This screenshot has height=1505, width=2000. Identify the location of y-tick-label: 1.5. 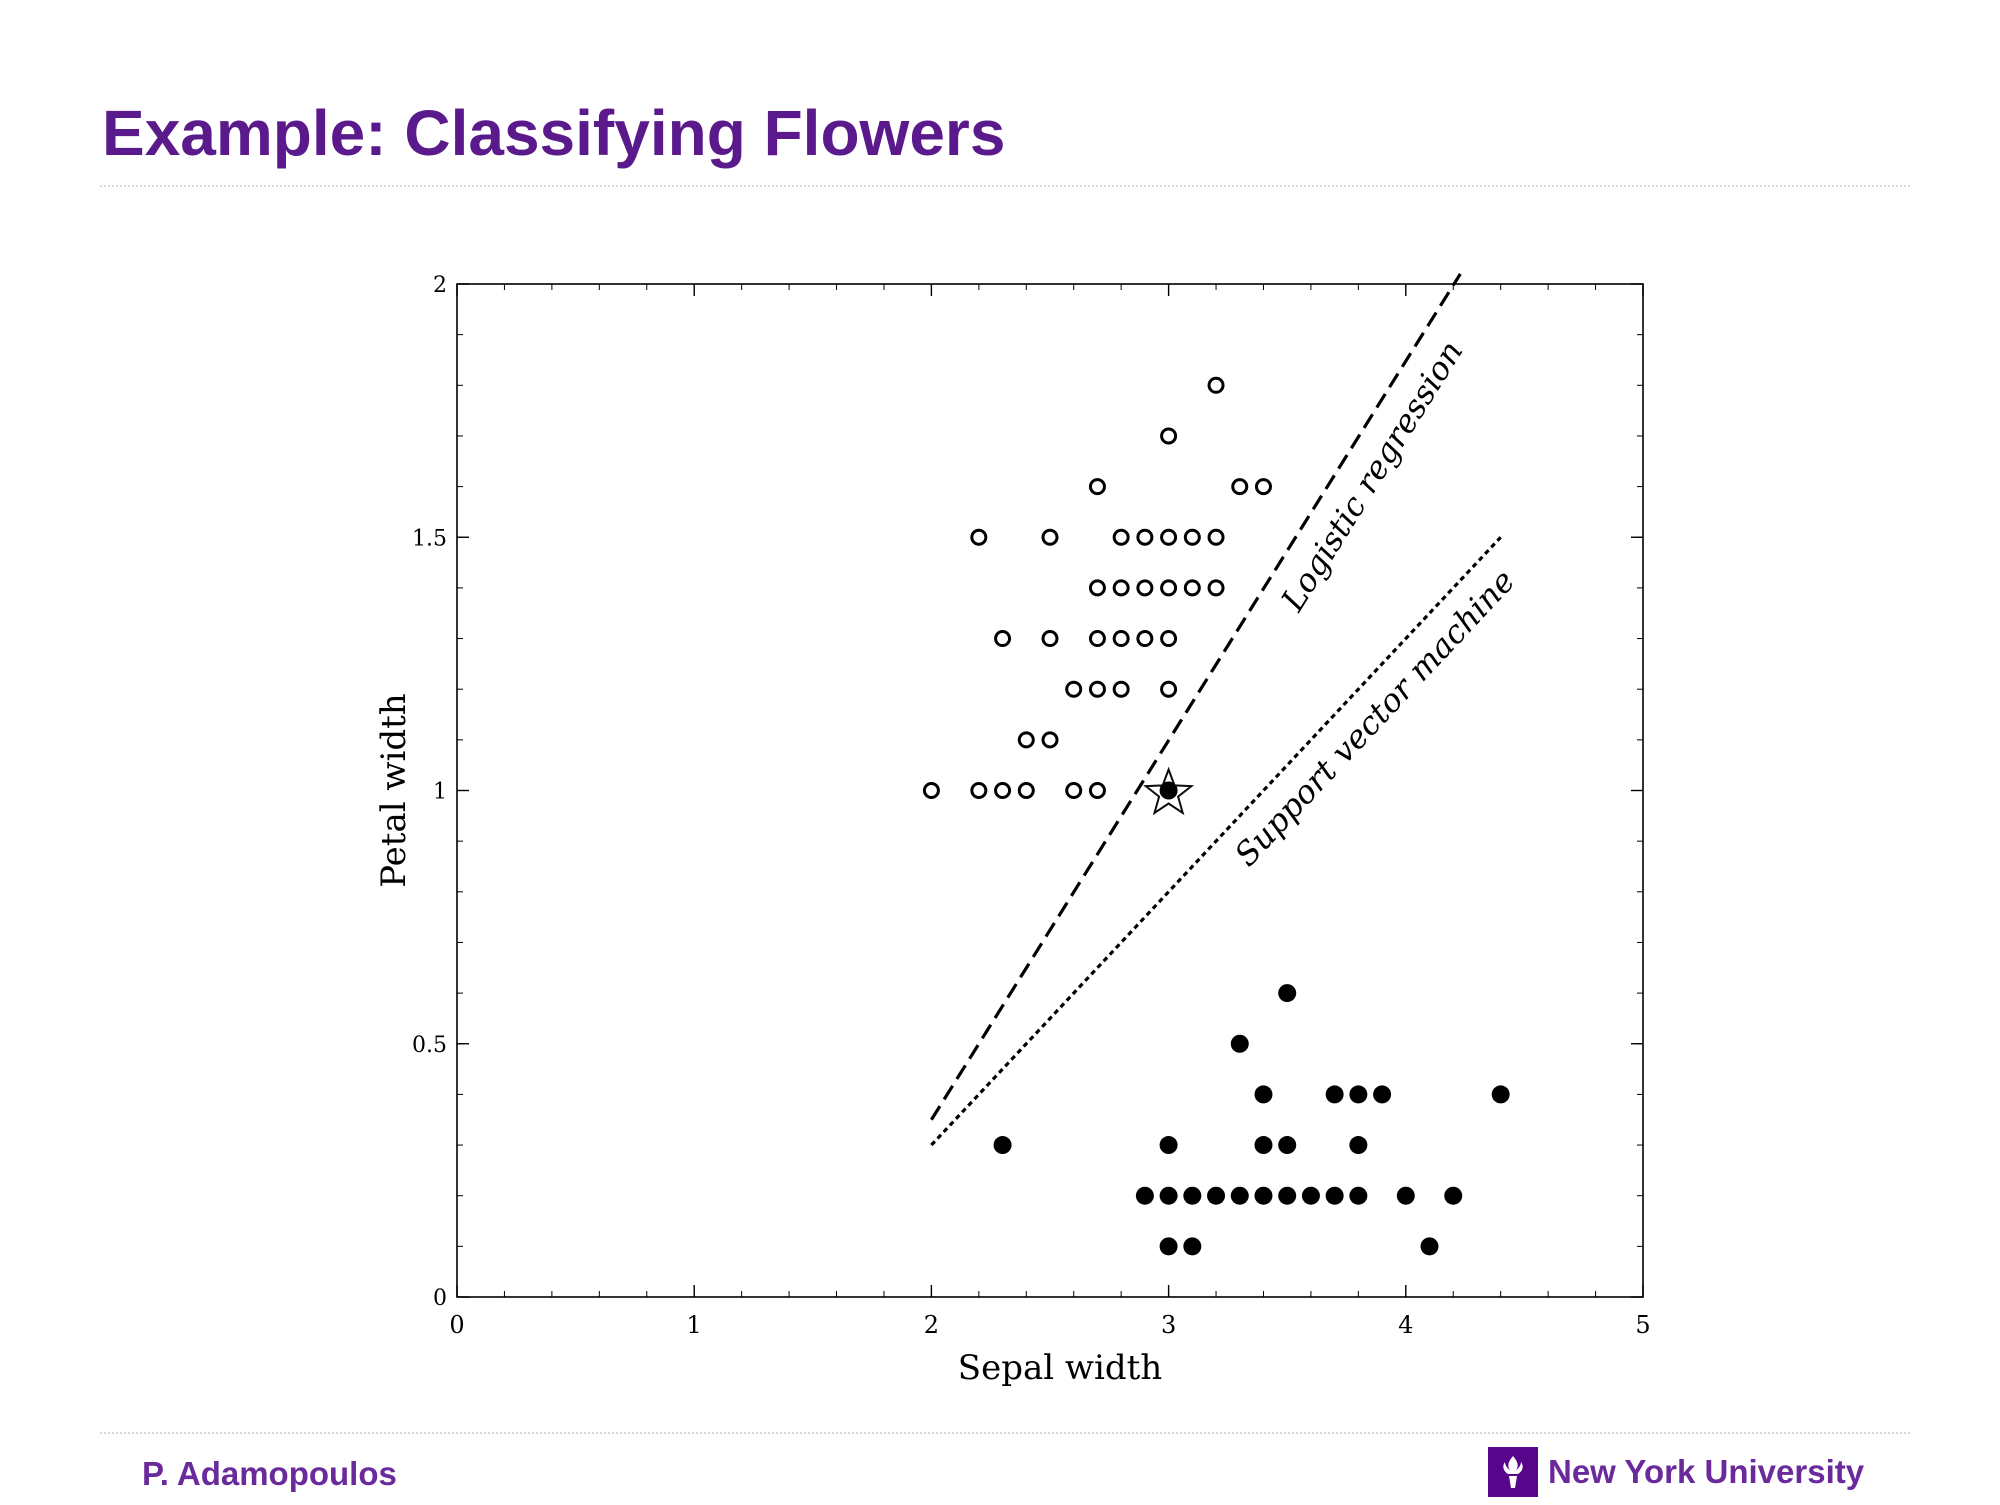
(429, 538).